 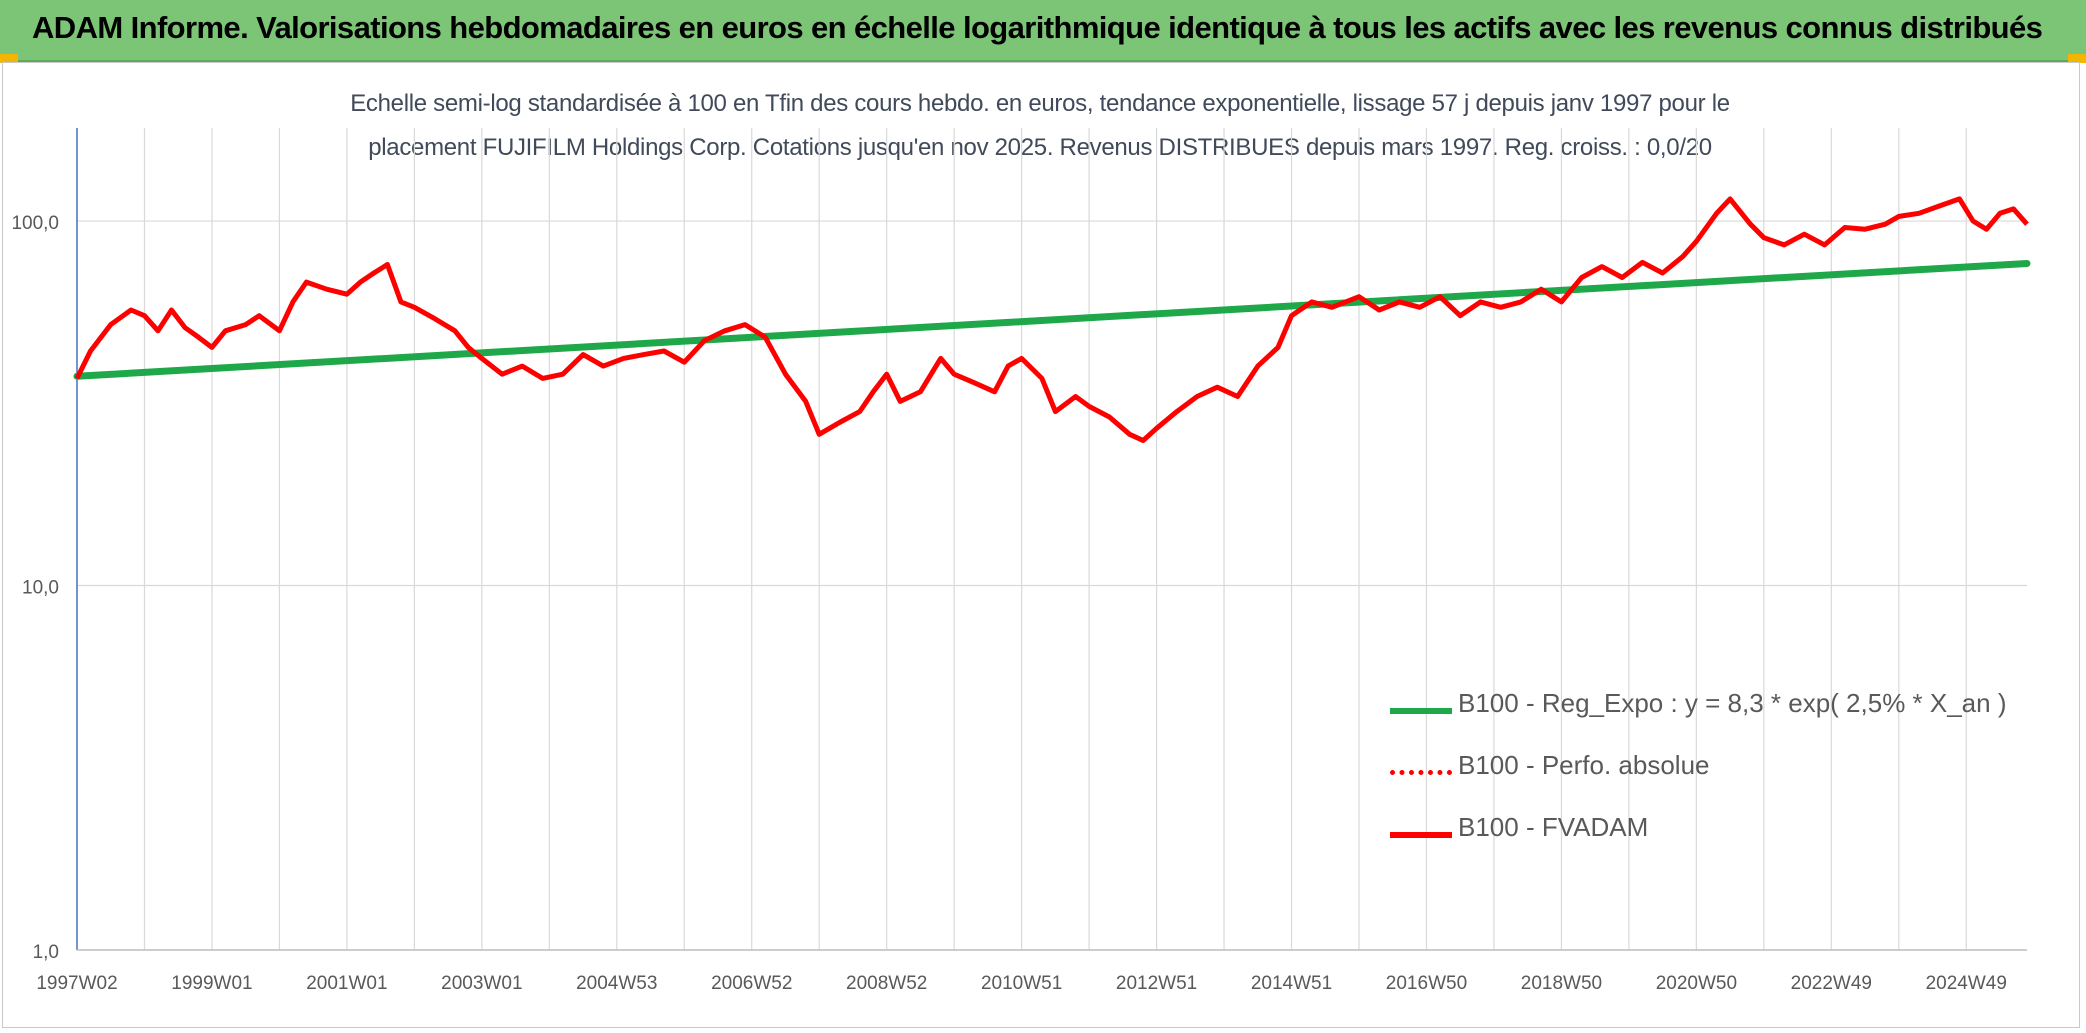 I want to click on x-tick-label: 2004W53, so click(x=616, y=983).